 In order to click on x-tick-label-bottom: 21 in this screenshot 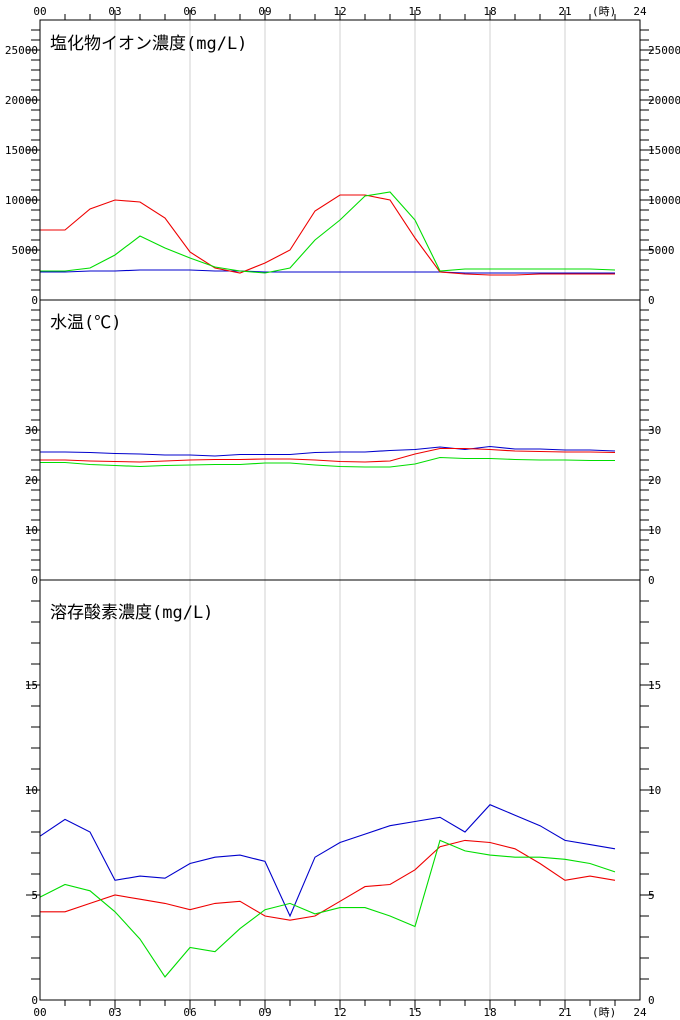, I will do `click(564, 1012)`.